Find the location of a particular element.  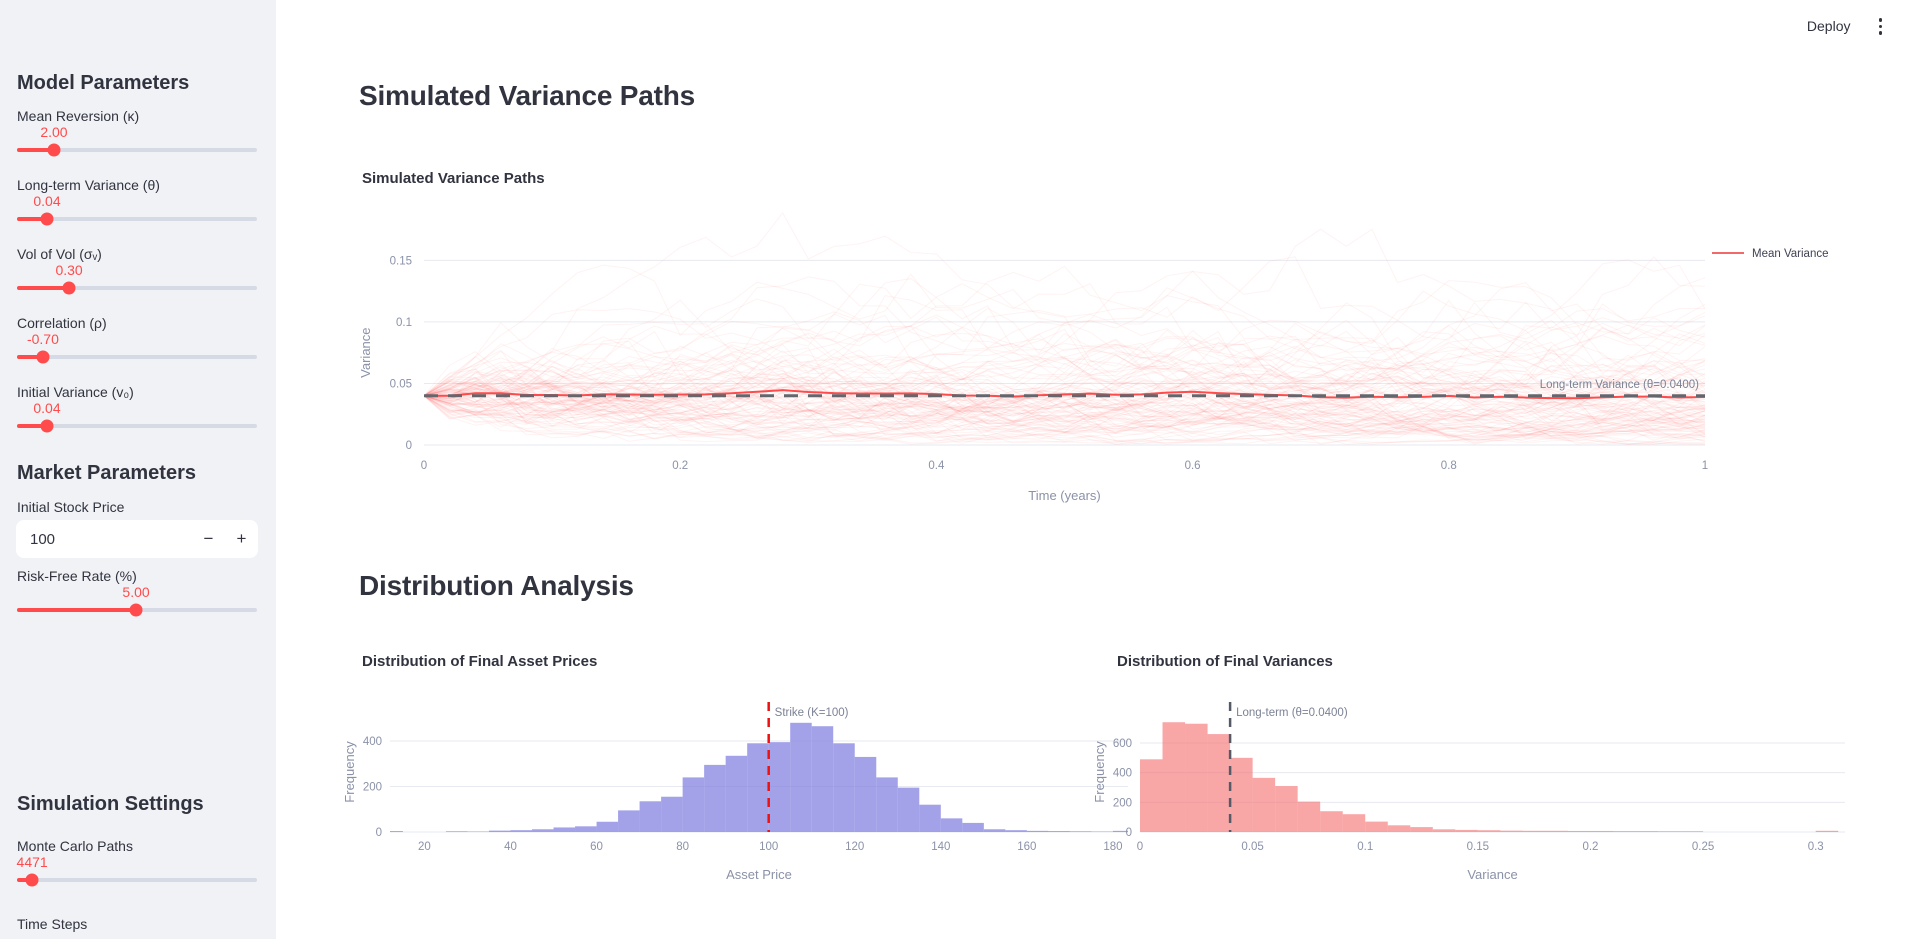

slider-long-term-variance: Long-term Variance (θ) 0.04 is located at coordinates (137, 202).